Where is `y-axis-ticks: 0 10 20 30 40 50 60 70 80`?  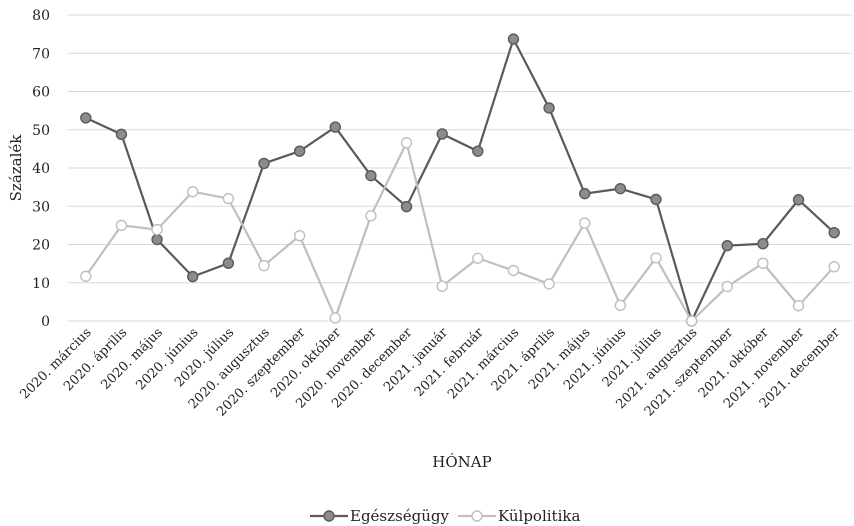
y-axis-ticks: 0 10 20 30 40 50 60 70 80 is located at coordinates (41, 169).